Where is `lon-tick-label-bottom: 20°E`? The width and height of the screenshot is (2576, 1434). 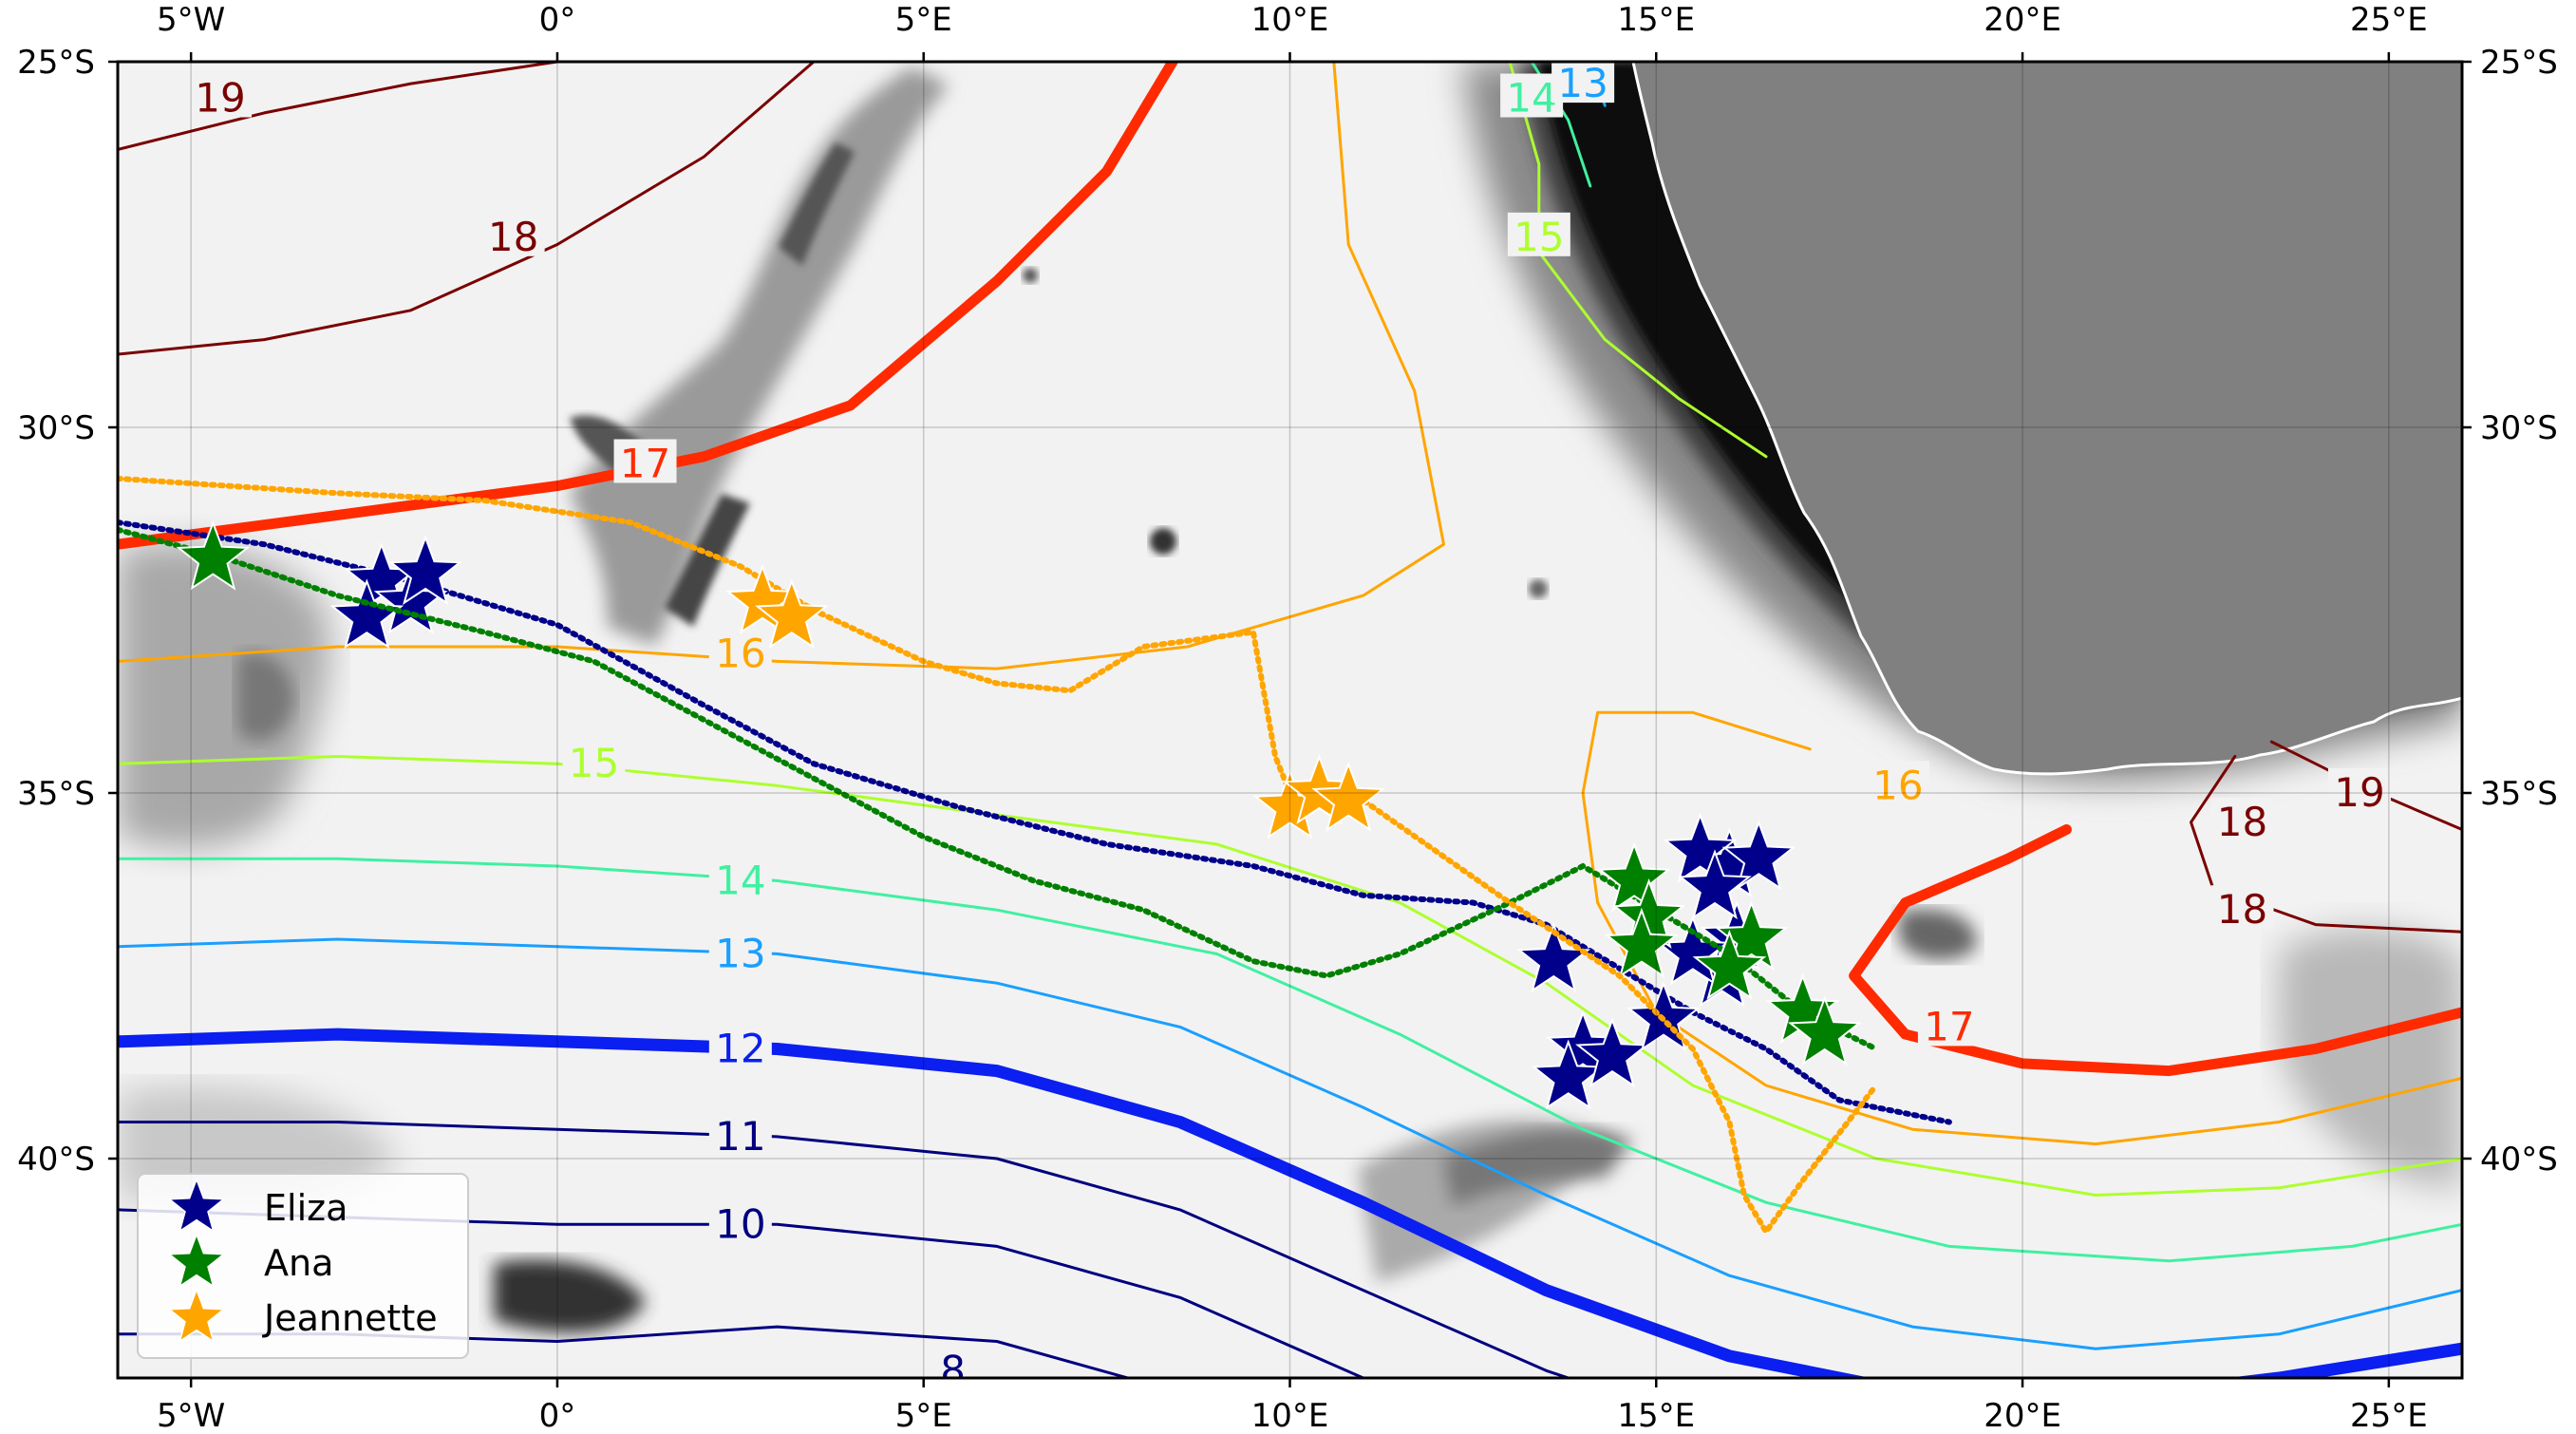 lon-tick-label-bottom: 20°E is located at coordinates (2022, 1415).